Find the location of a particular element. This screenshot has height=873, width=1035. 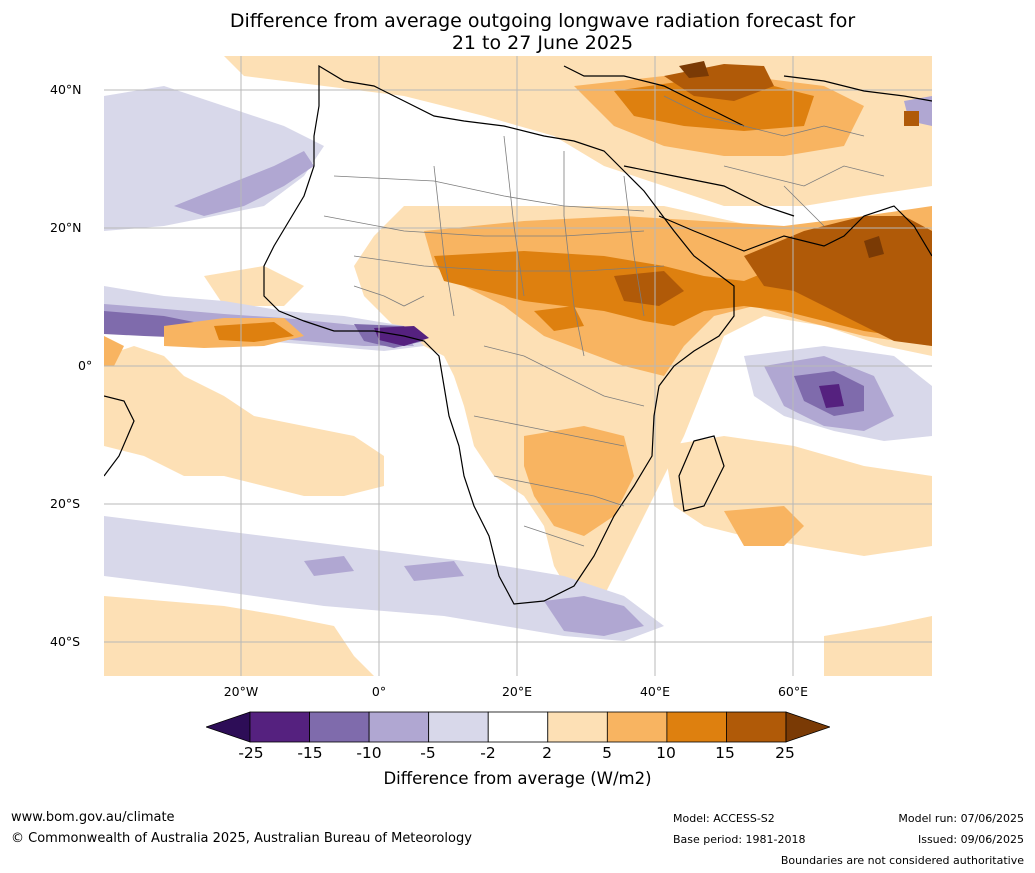

model-run-info: Model run: 07/06/2025 is located at coordinates (961, 818).